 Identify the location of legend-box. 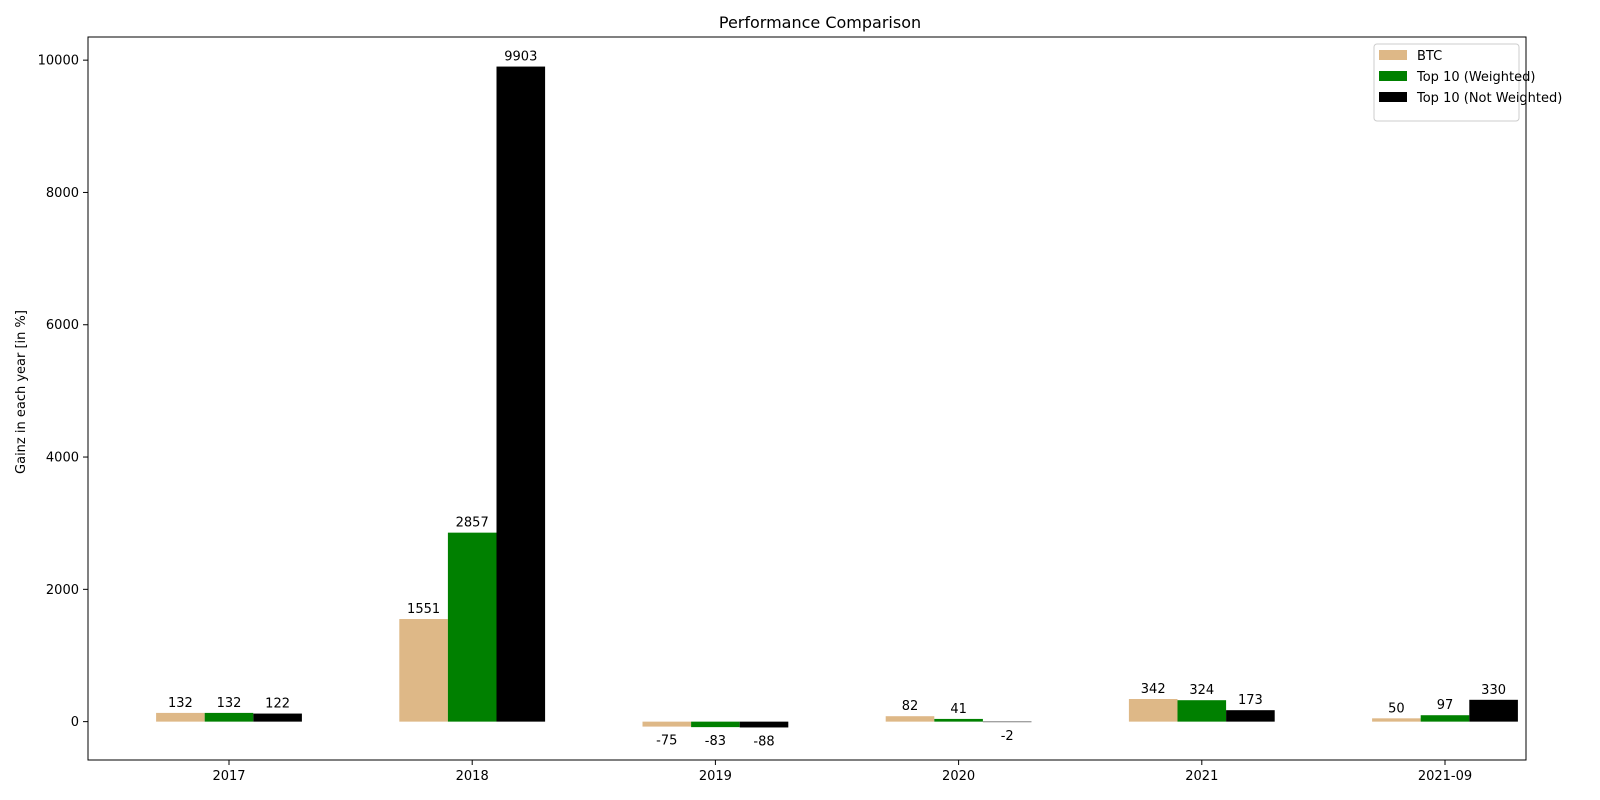
(1446, 82).